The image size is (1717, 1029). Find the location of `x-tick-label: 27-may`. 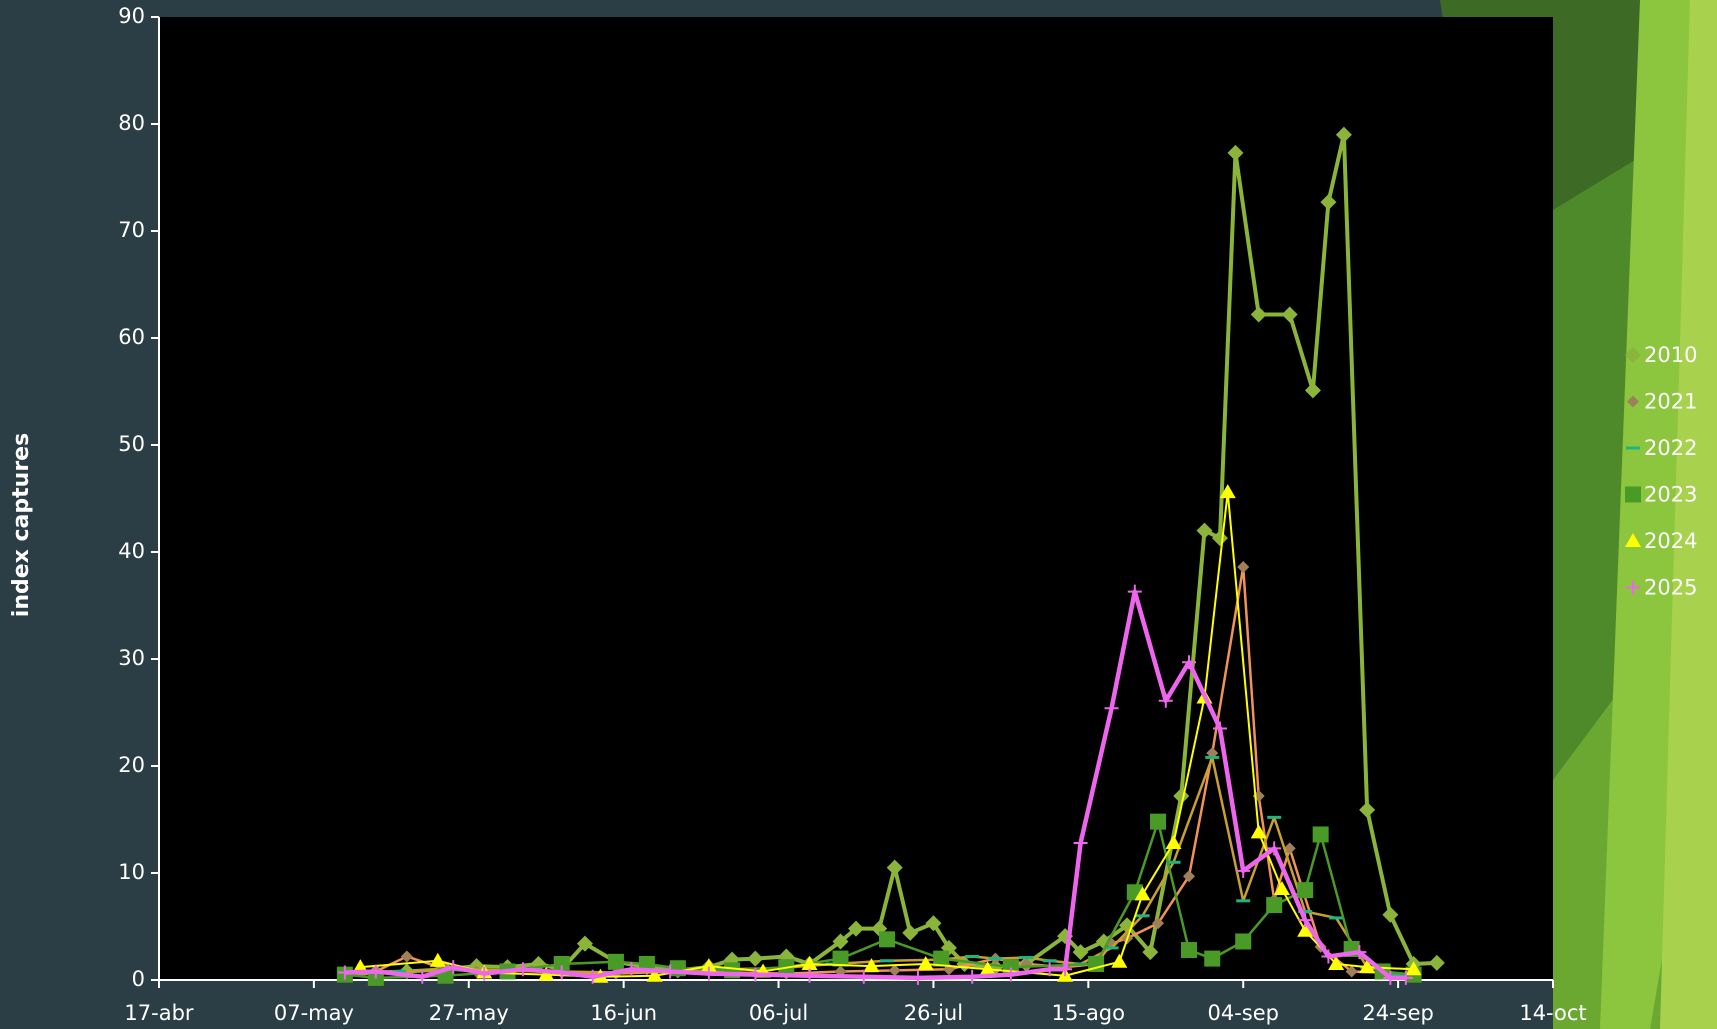

x-tick-label: 27-may is located at coordinates (469, 1013).